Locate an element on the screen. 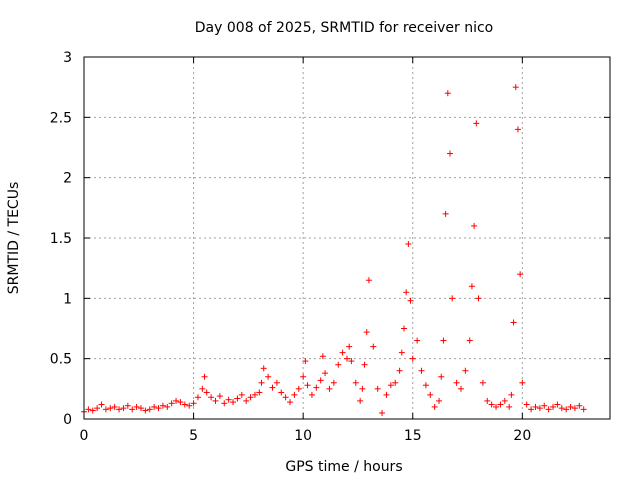 Image resolution: width=640 pixels, height=480 pixels. y-axis-label: SRMTID / TECUs is located at coordinates (14, 238).